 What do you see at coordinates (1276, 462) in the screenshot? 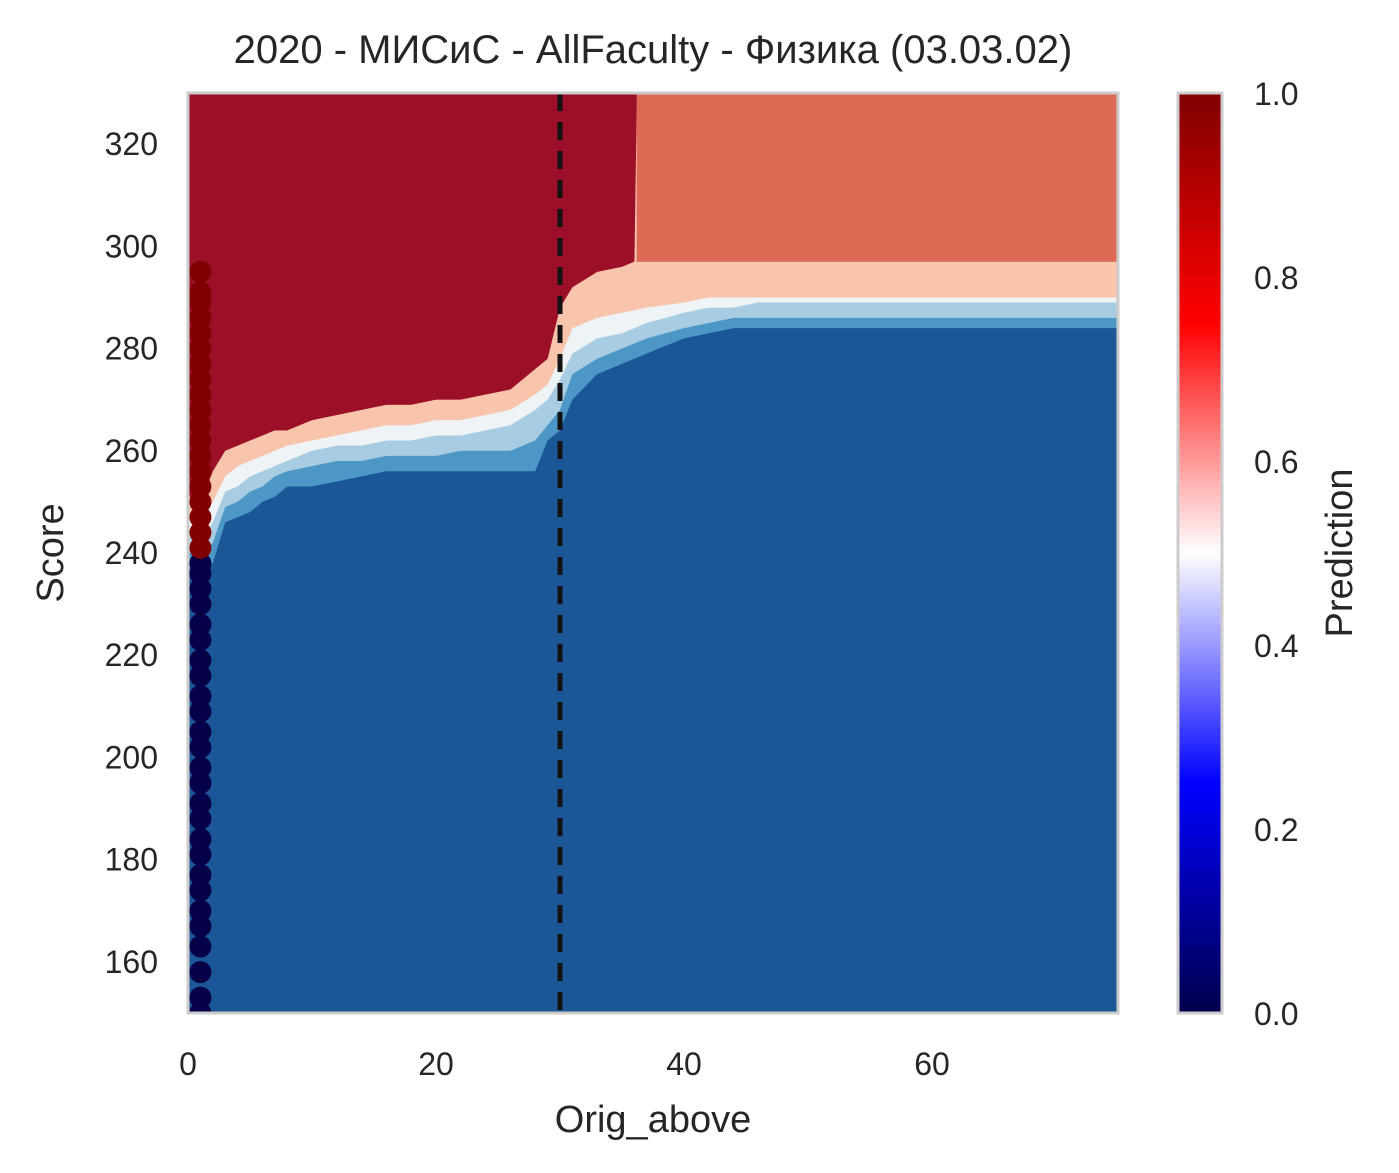
I see `colorbar-tick-0.6: 0.6` at bounding box center [1276, 462].